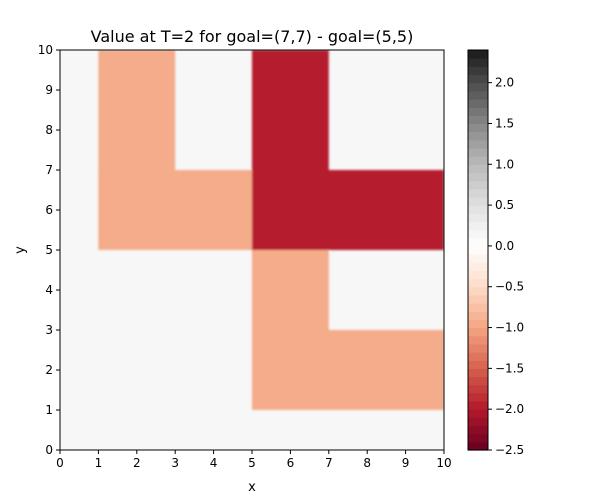  I want to click on colorbar-tick-label: 1.0, so click(504, 164).